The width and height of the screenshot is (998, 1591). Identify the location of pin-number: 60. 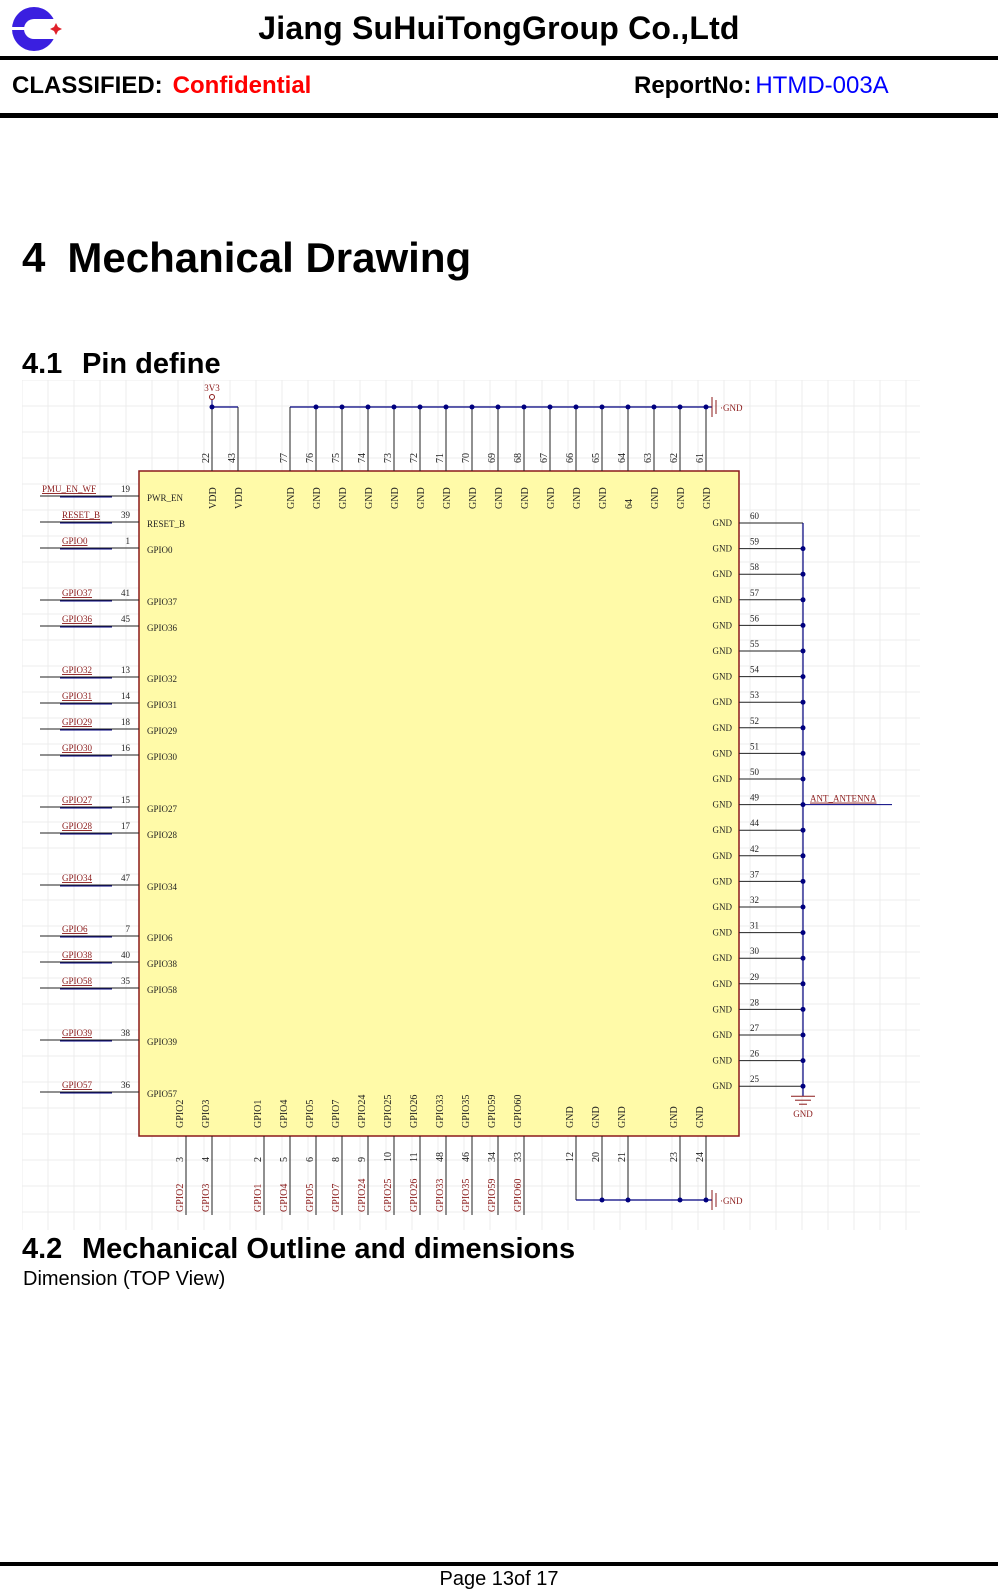
(755, 516).